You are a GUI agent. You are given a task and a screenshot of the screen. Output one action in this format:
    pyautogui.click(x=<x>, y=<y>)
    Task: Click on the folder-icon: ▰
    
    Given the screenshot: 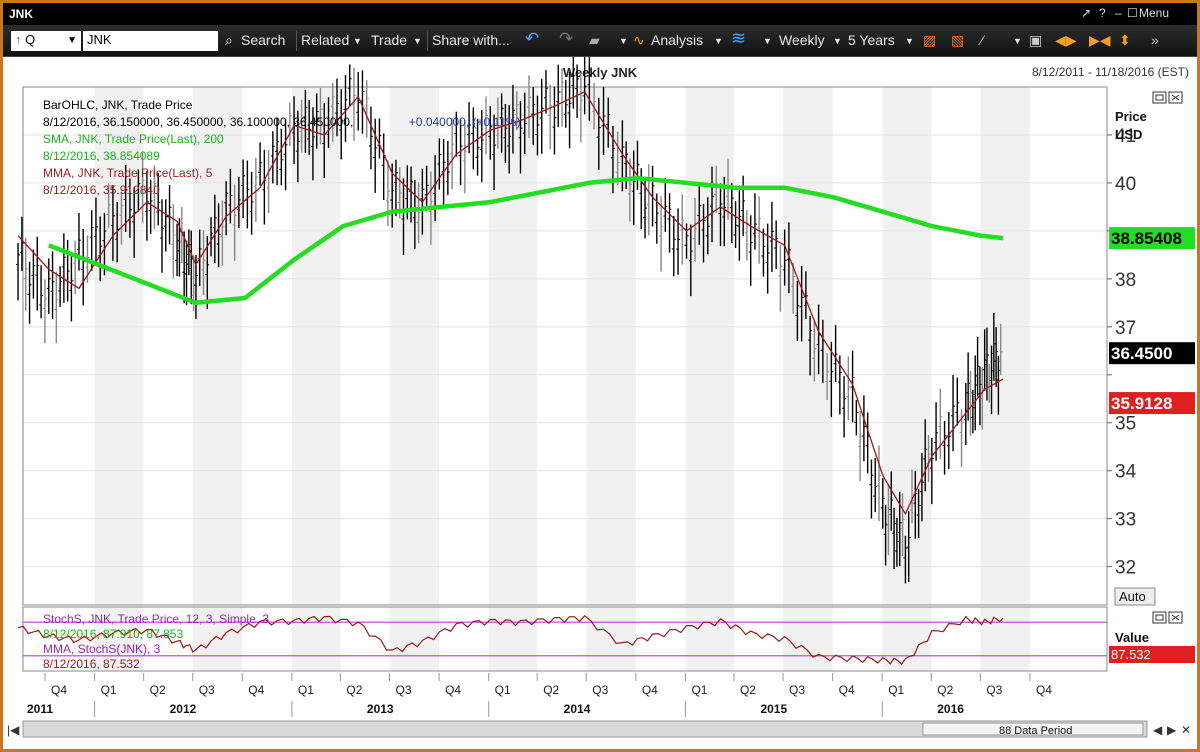 What is the action you would take?
    pyautogui.click(x=594, y=40)
    